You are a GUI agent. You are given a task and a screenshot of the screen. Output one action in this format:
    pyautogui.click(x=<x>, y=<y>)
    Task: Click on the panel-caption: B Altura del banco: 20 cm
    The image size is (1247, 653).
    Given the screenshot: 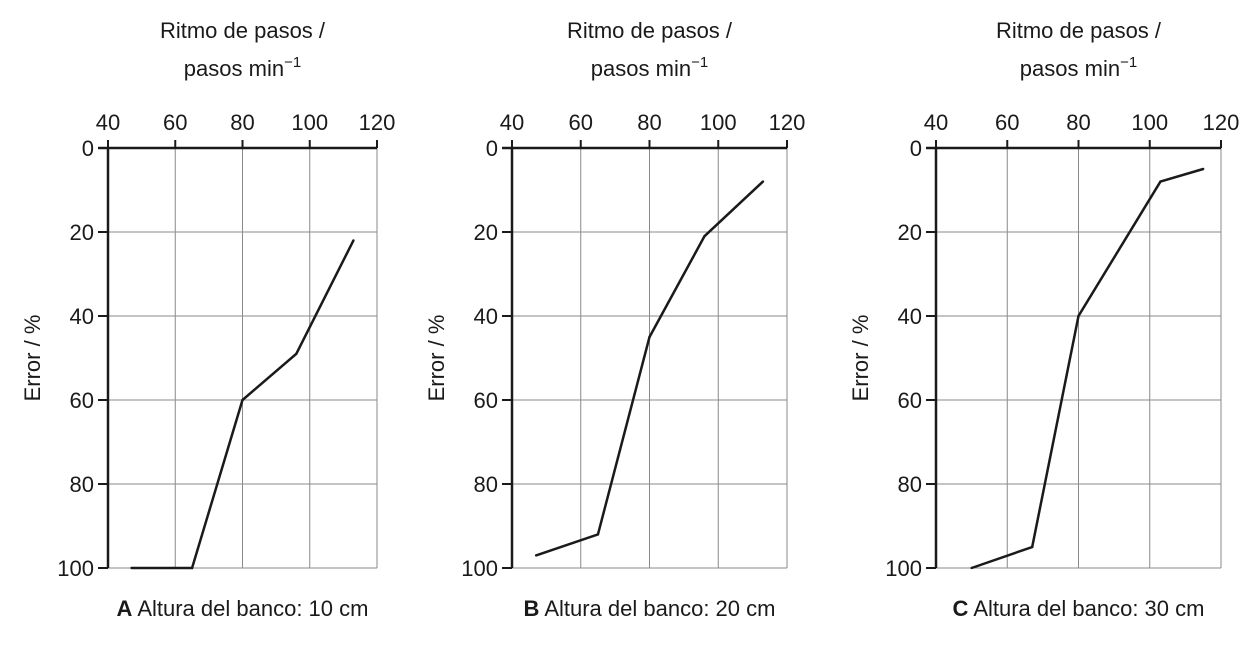 What is the action you would take?
    pyautogui.click(x=650, y=608)
    